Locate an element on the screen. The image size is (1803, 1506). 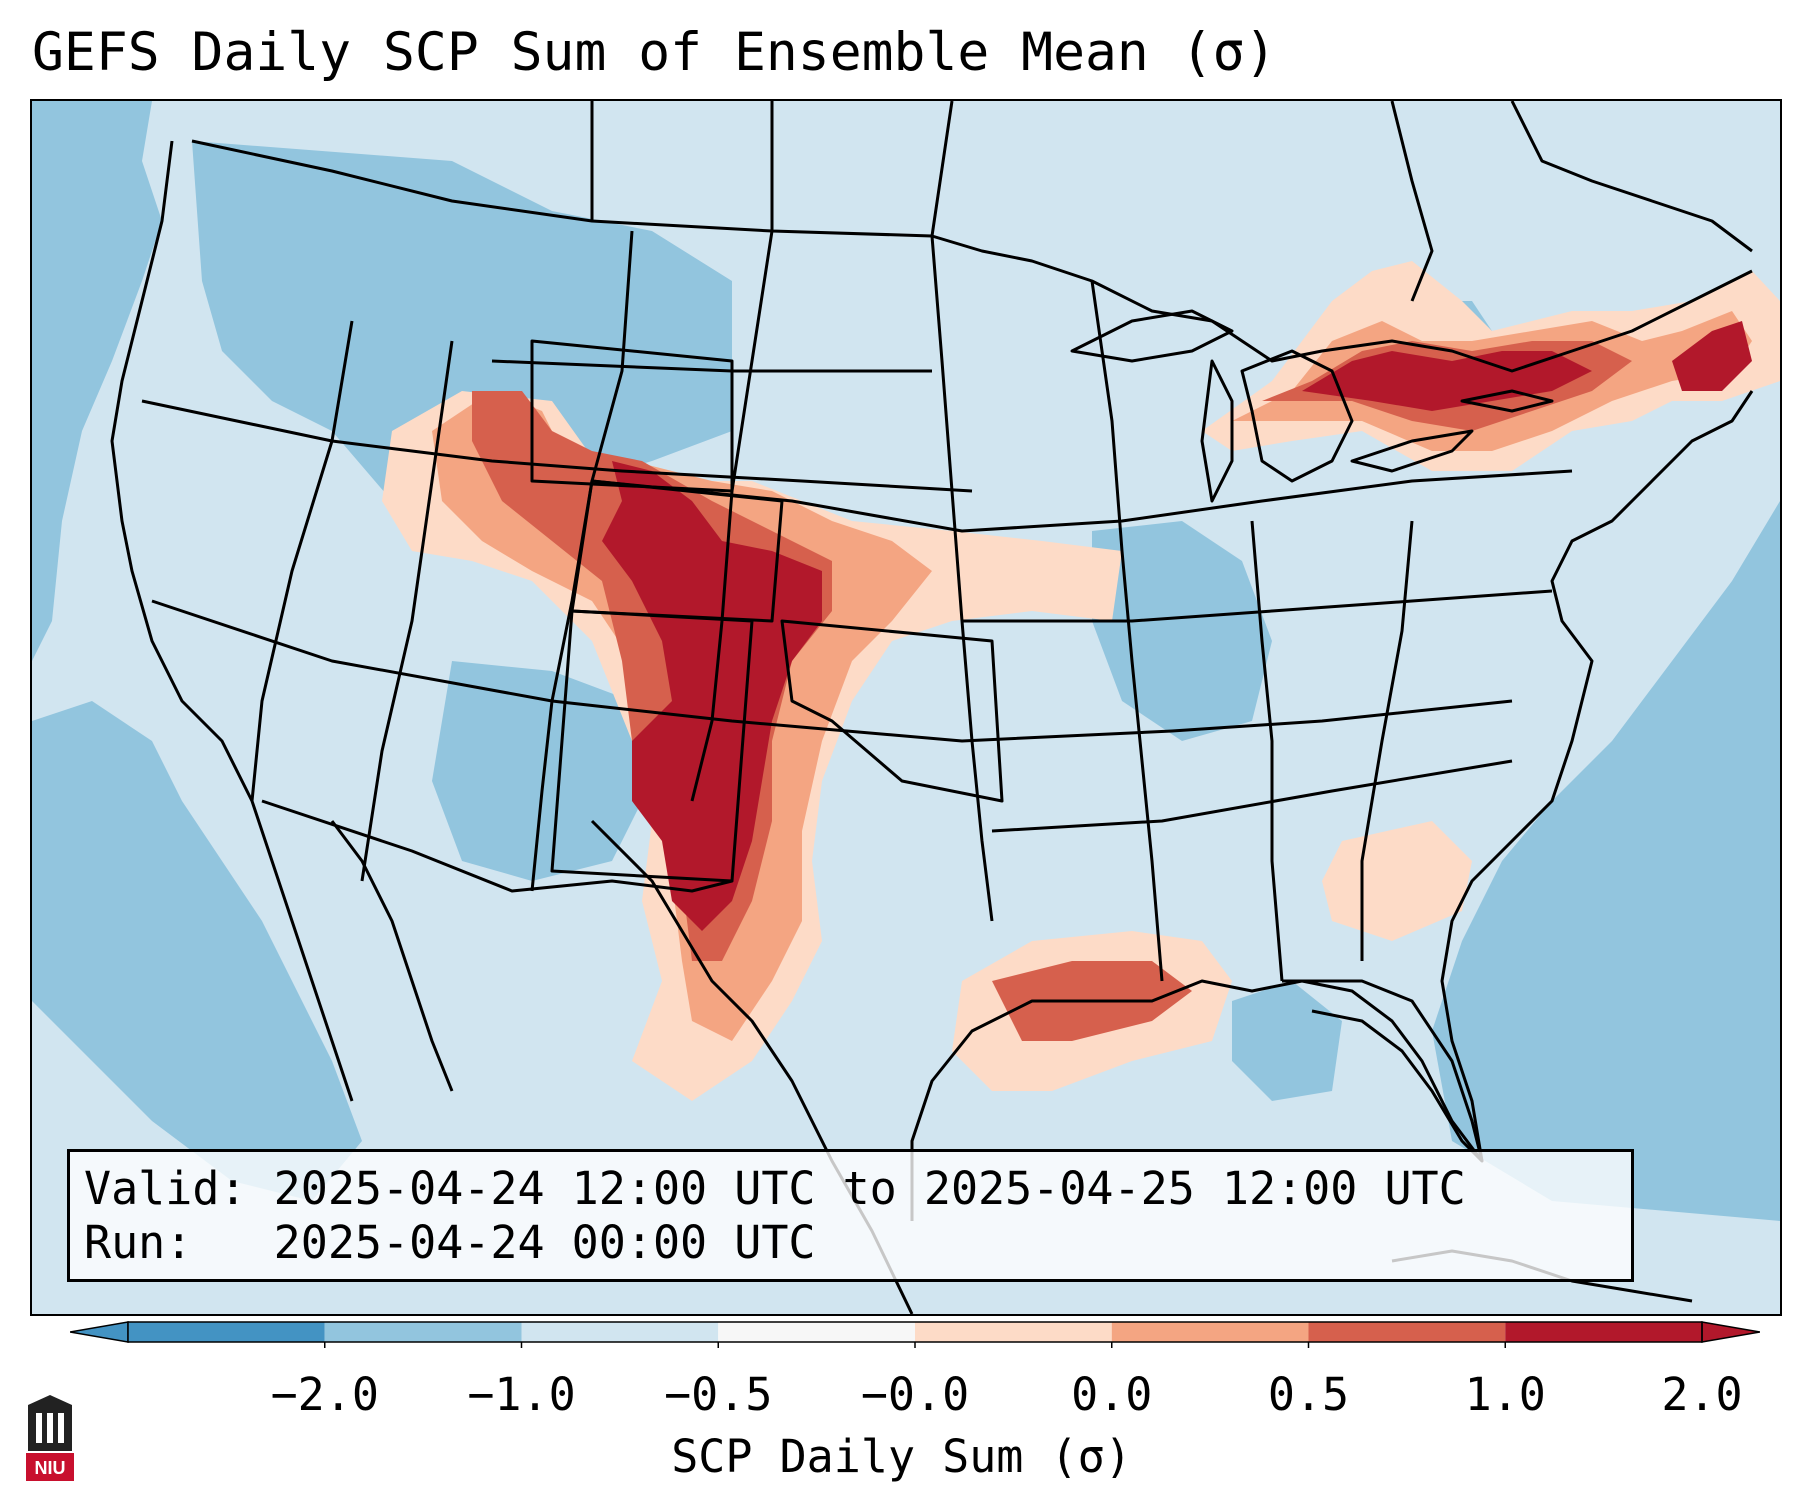
plains-pos-max-region is located at coordinates (712, 696).